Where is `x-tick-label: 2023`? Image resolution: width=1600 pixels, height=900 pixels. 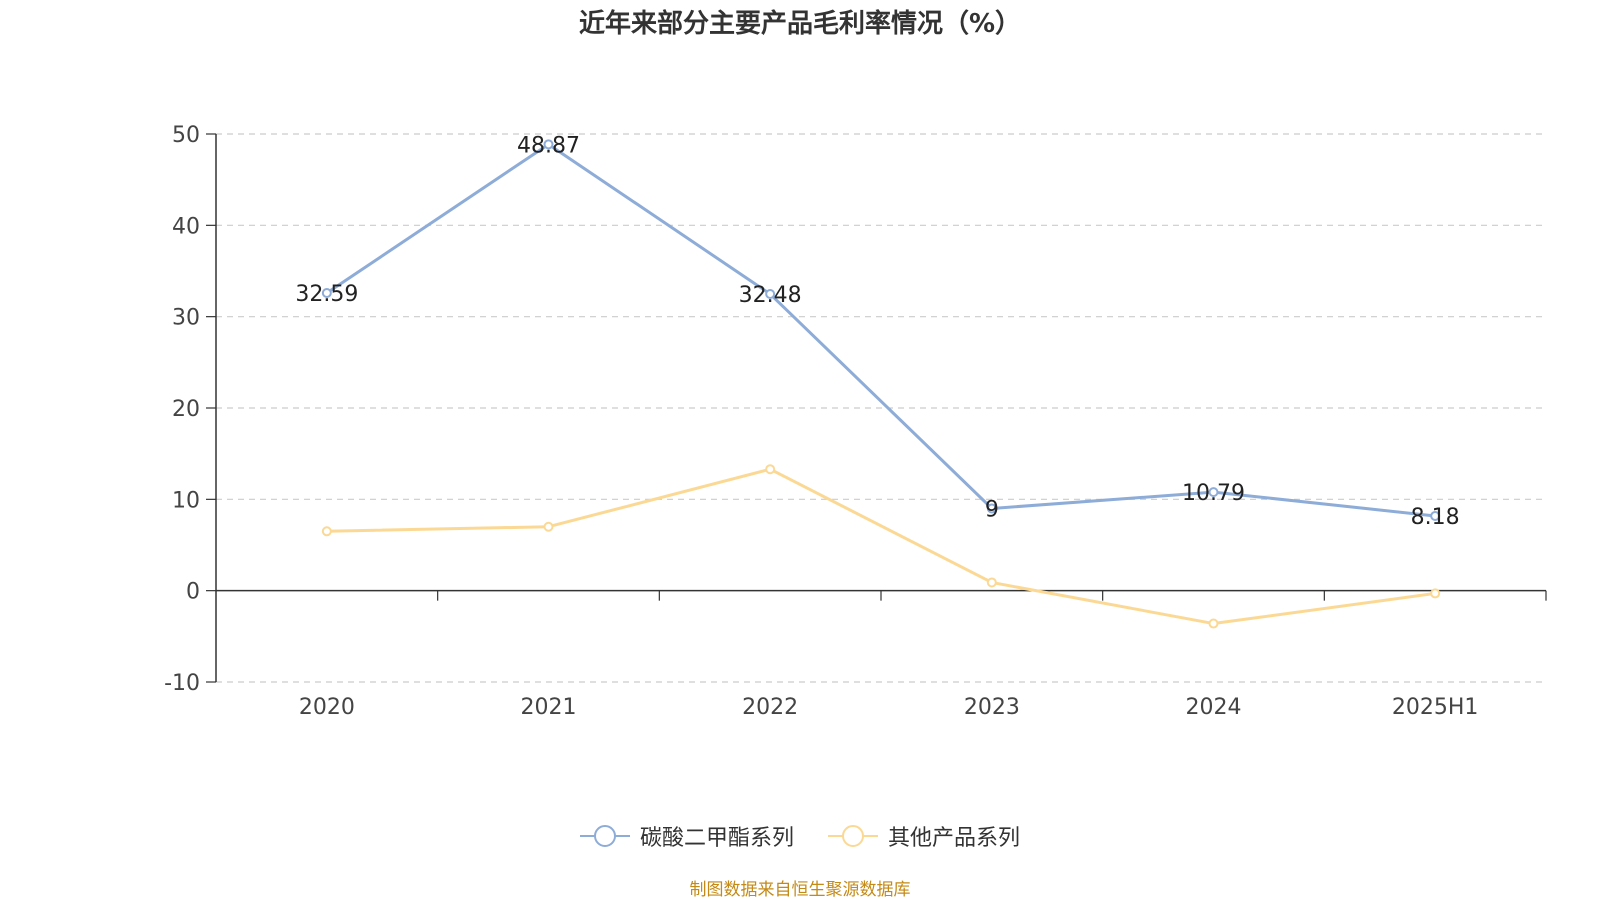
x-tick-label: 2023 is located at coordinates (992, 707).